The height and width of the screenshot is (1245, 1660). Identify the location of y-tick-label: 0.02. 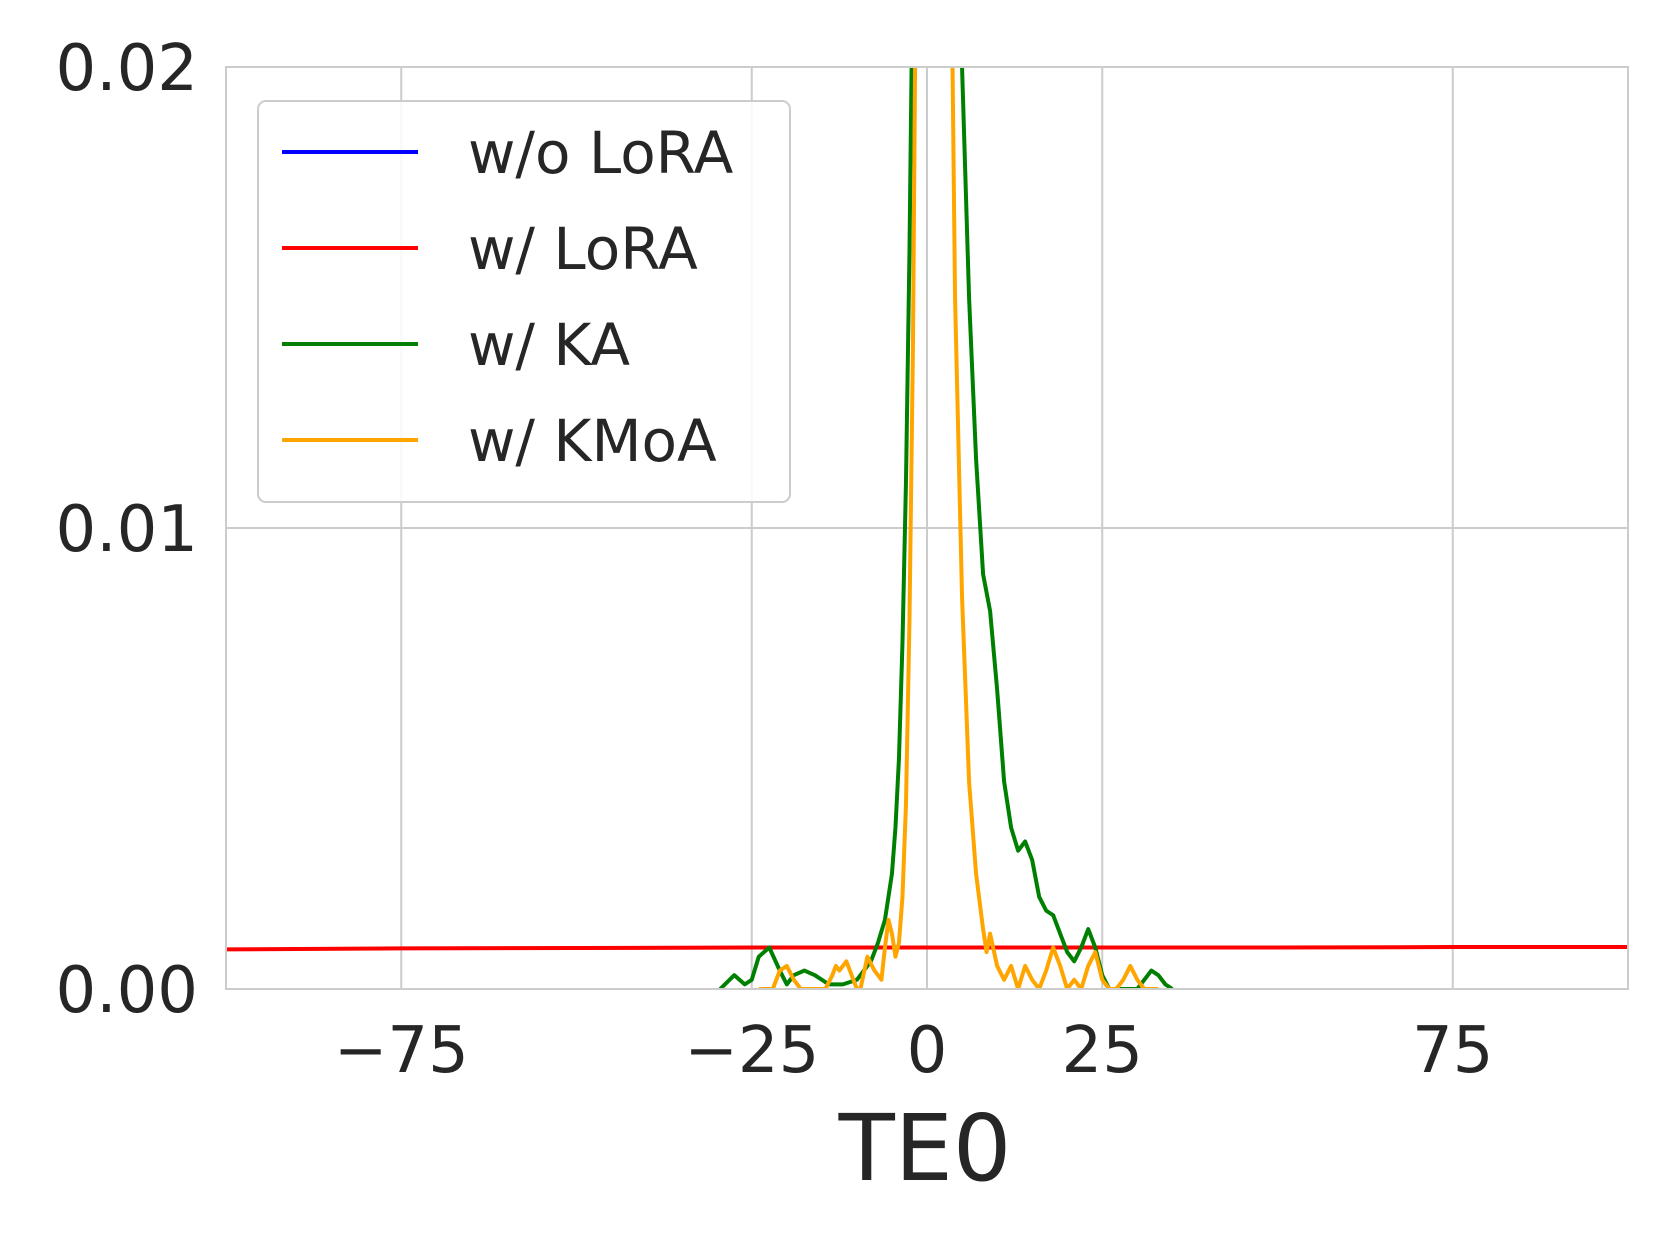
(127, 69).